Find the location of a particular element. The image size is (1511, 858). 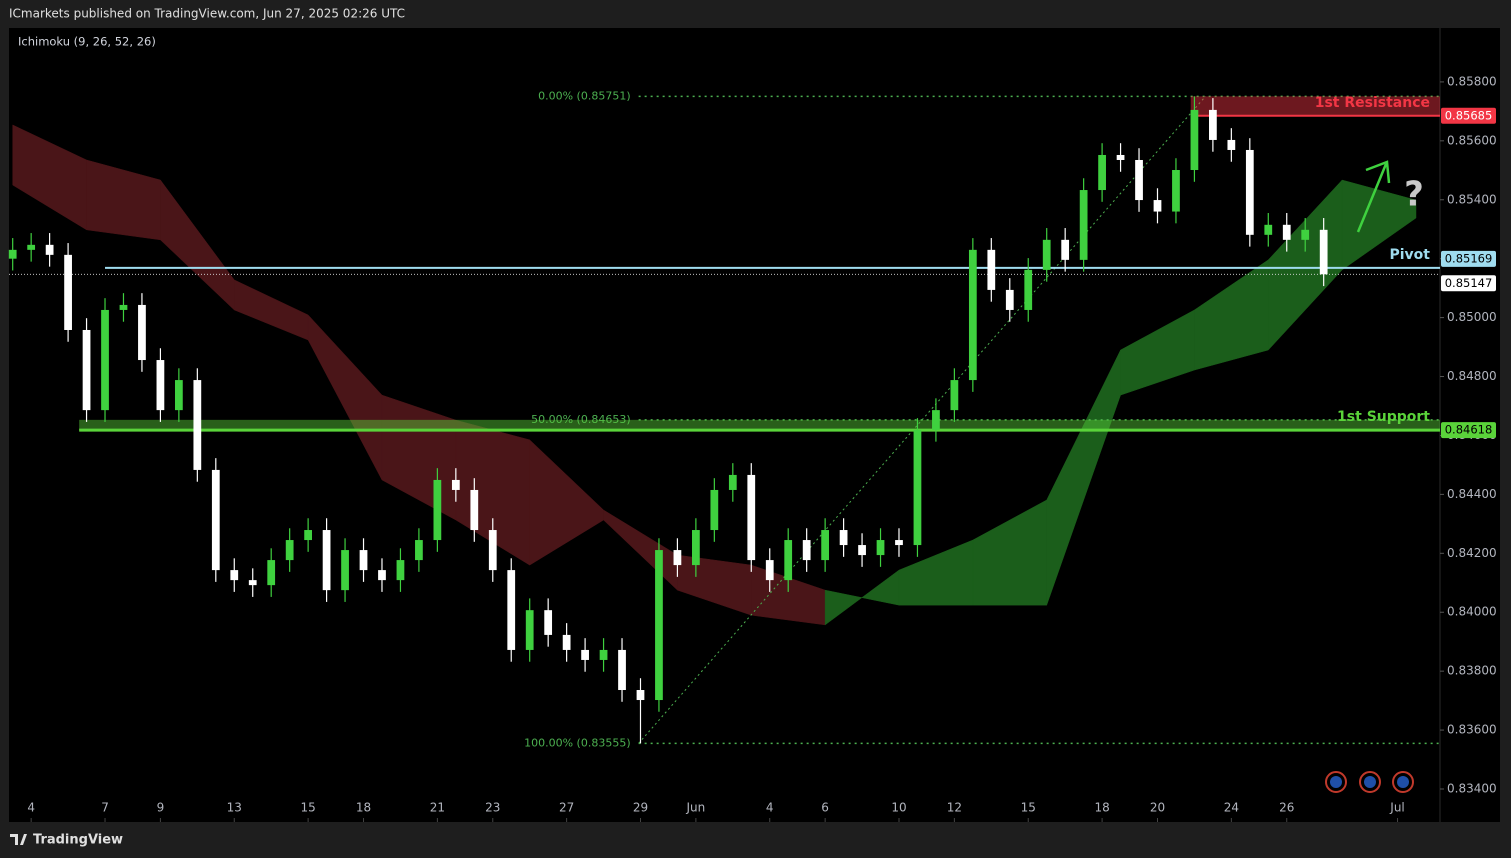

indicator-label: Ichimoku (9, 26, 52, 26) is located at coordinates (87, 42).